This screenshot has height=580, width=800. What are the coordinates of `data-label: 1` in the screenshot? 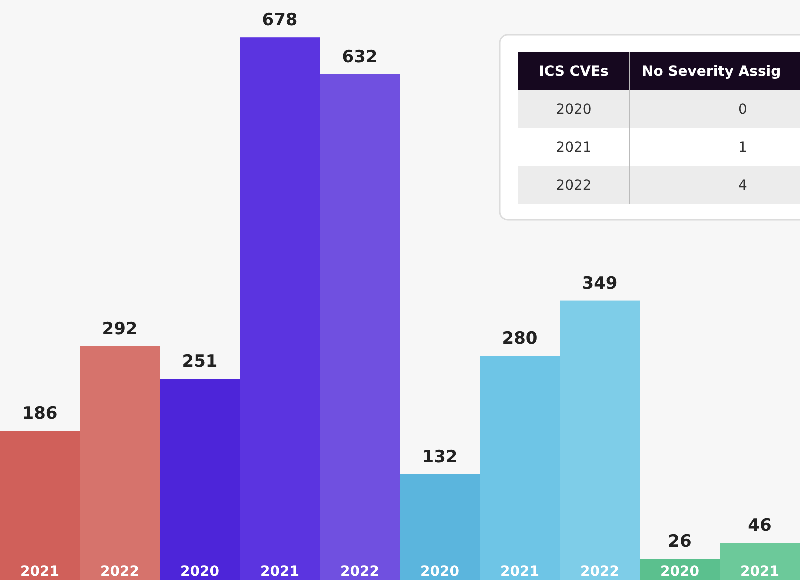 It's located at (743, 148).